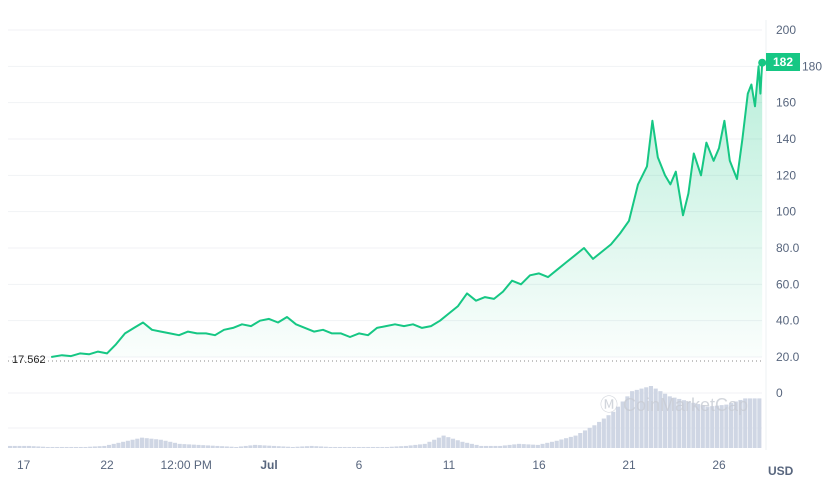  I want to click on y-tick-label: 200, so click(786, 30).